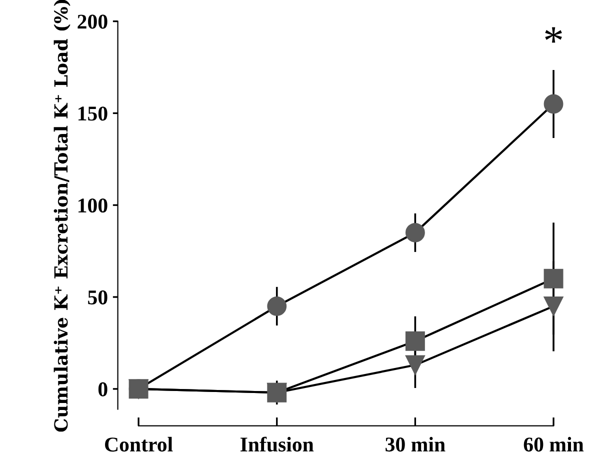  What do you see at coordinates (103, 389) in the screenshot?
I see `y-tick-label: 0` at bounding box center [103, 389].